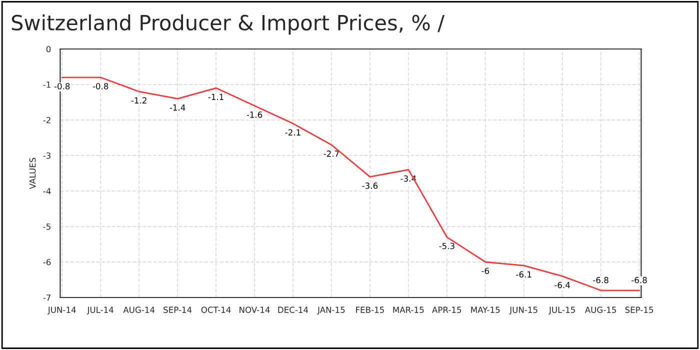 Image resolution: width=700 pixels, height=350 pixels. I want to click on data-label: -1.4, so click(178, 107).